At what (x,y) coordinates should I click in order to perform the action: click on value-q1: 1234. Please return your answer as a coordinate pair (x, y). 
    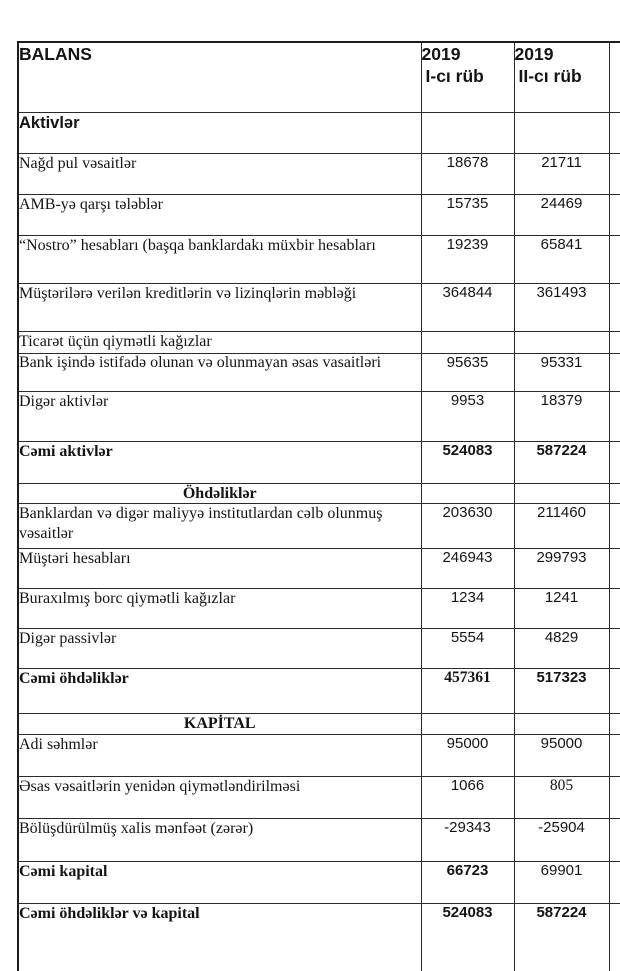
    Looking at the image, I should click on (467, 608).